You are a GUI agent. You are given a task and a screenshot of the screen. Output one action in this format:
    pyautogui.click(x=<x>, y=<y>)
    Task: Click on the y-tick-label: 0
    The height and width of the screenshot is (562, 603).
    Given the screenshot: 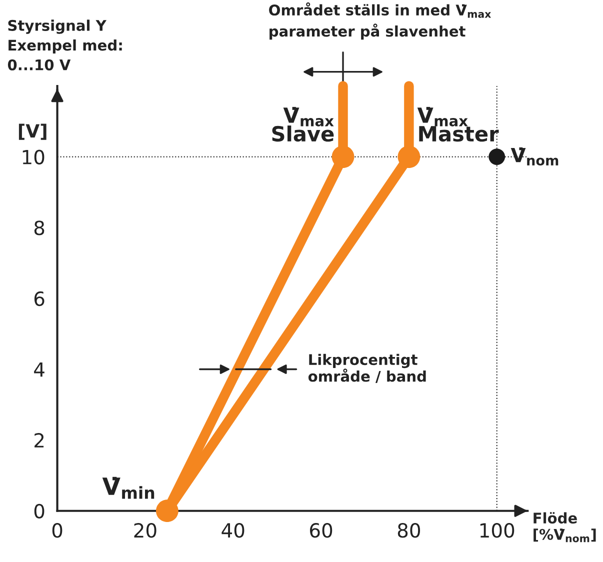 What is the action you would take?
    pyautogui.click(x=39, y=511)
    